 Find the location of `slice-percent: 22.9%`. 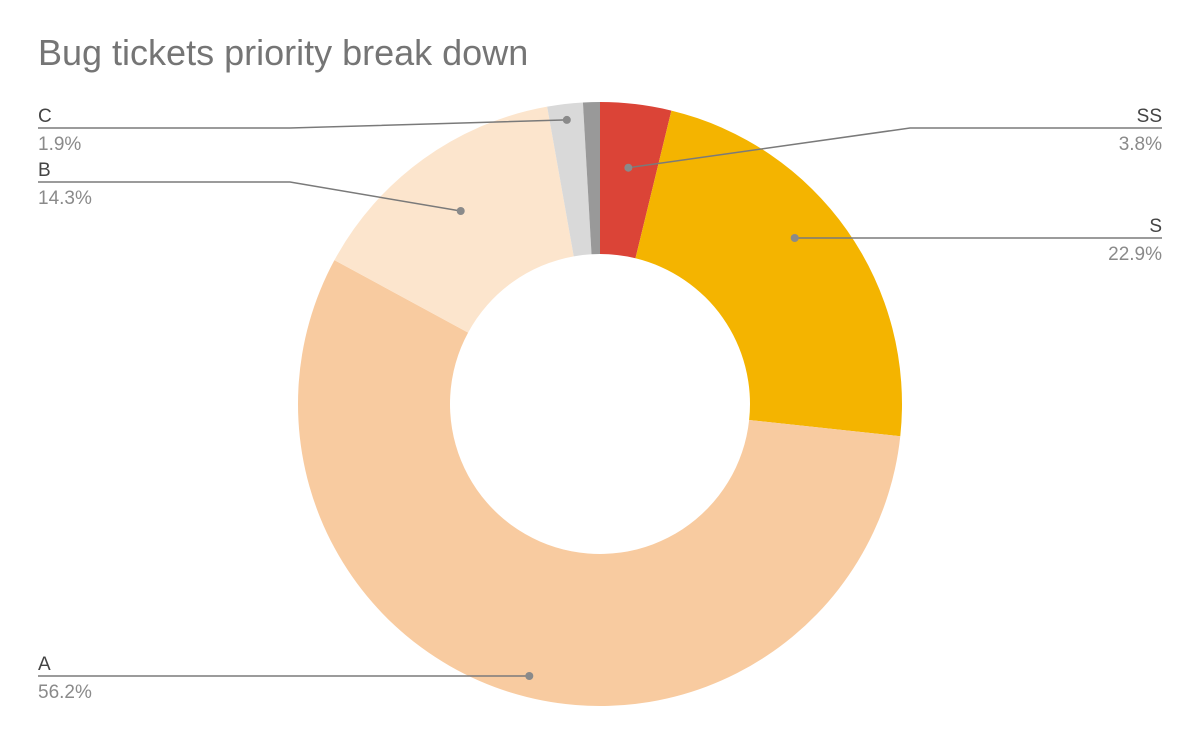

slice-percent: 22.9% is located at coordinates (1135, 254).